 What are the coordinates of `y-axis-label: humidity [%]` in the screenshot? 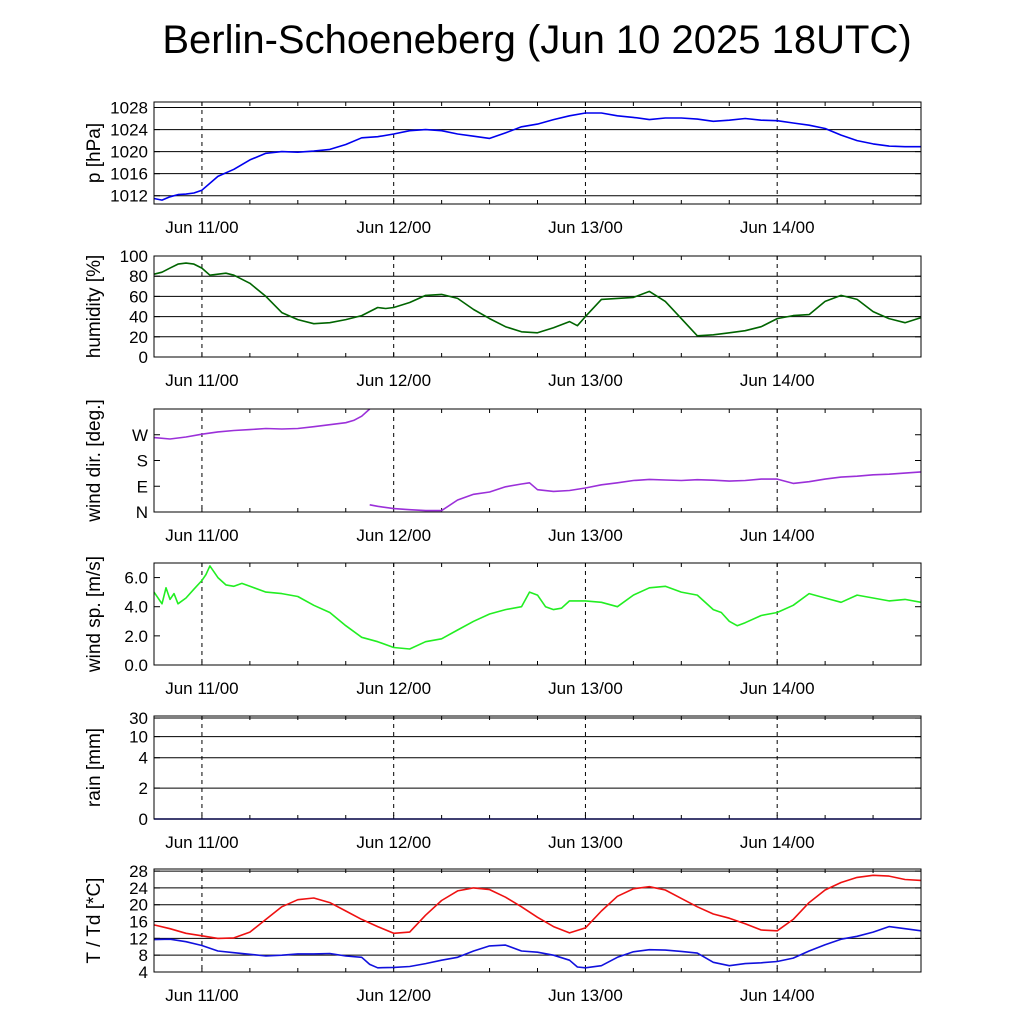 It's located at (94, 306).